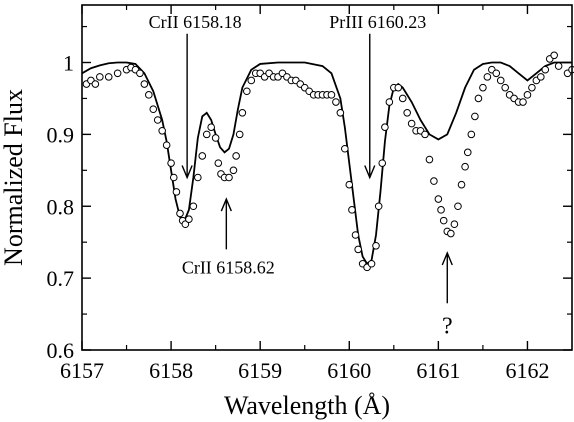 This screenshot has height=422, width=574. I want to click on y-axis-label: Normalized Flux, so click(14, 177).